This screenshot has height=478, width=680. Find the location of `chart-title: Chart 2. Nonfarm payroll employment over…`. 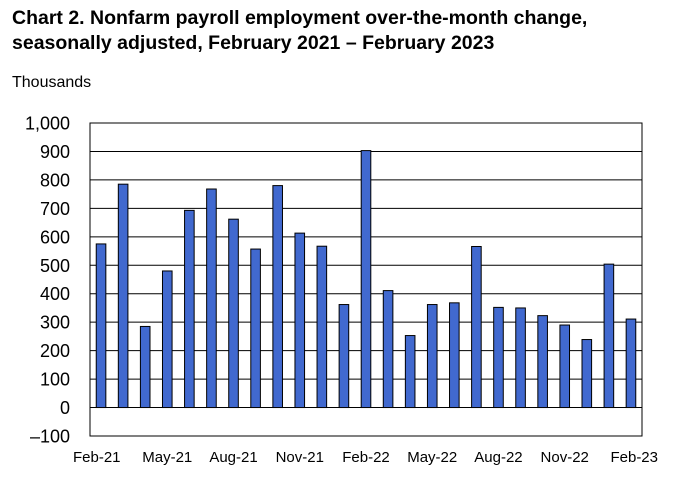

chart-title: Chart 2. Nonfarm payroll employment over… is located at coordinates (340, 31).